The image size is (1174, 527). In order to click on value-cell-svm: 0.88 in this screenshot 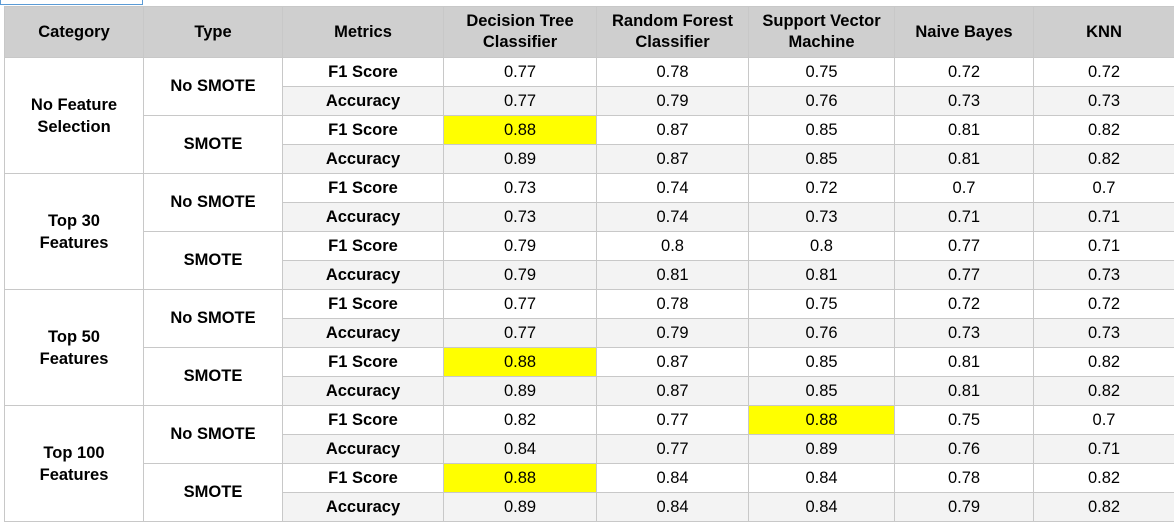, I will do `click(821, 420)`.